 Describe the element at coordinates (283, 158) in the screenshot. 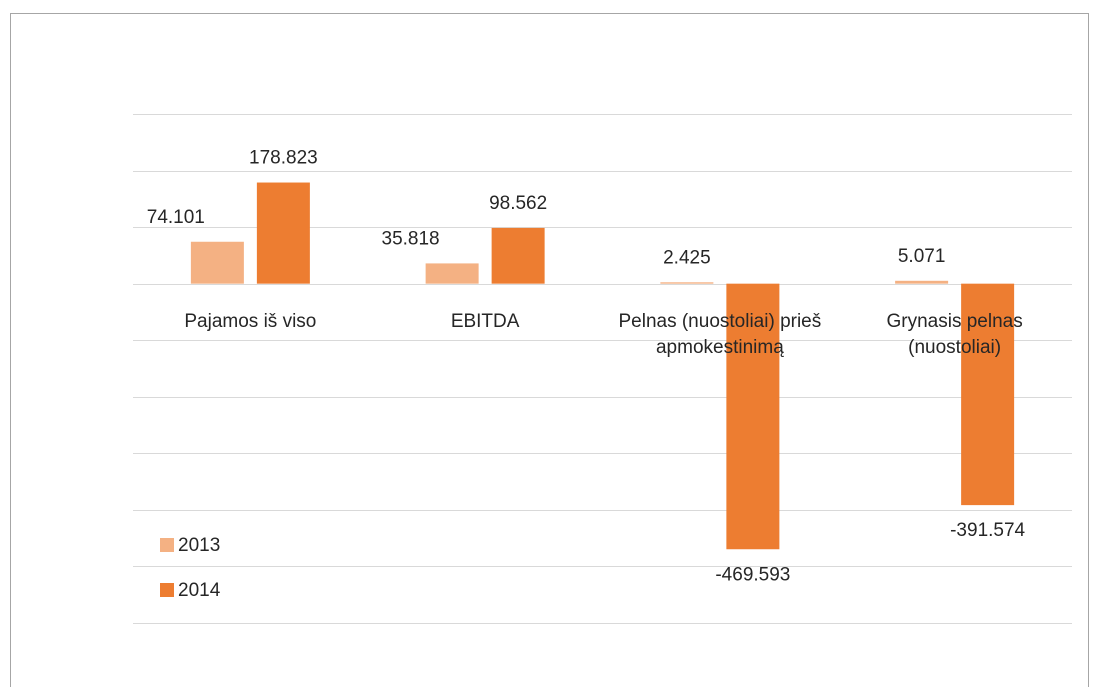

I see `data-label: 178.823` at that location.